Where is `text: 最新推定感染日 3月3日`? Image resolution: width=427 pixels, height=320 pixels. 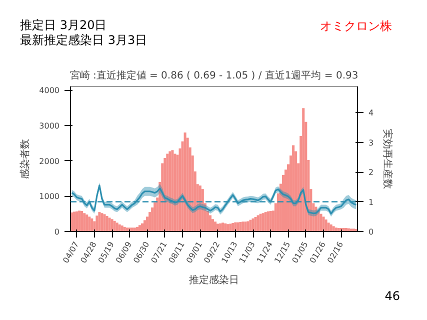
text: 最新推定感染日 3月3日 is located at coordinates (84, 40).